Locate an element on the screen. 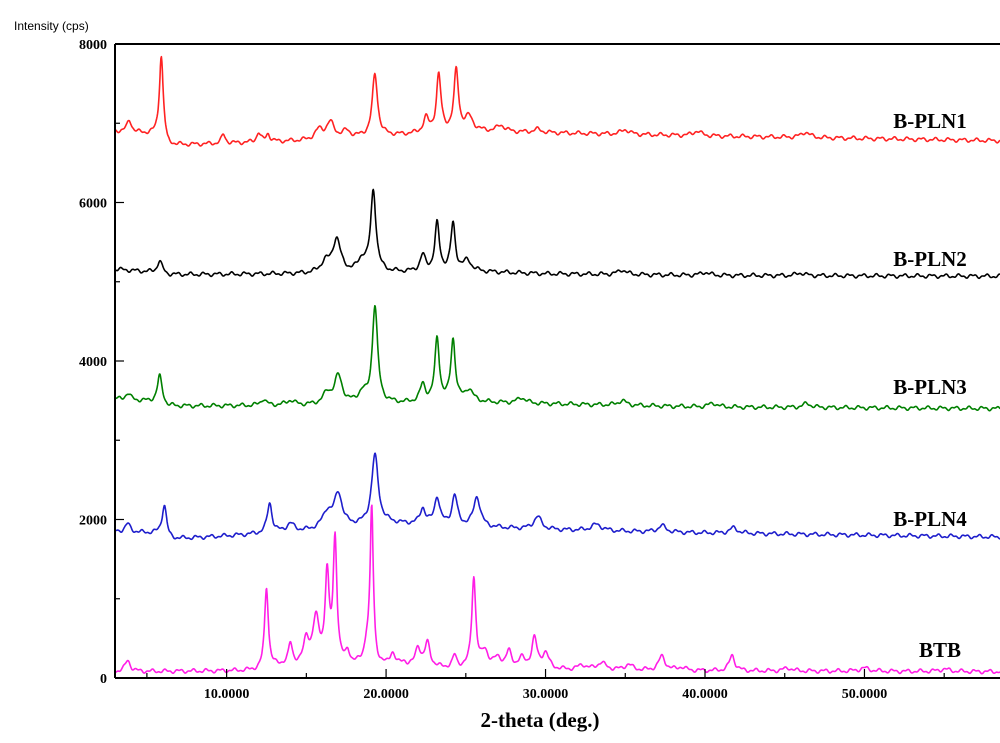 Image resolution: width=1000 pixels, height=743 pixels. series-label-b-pln4: B-PLN4 is located at coordinates (930, 519).